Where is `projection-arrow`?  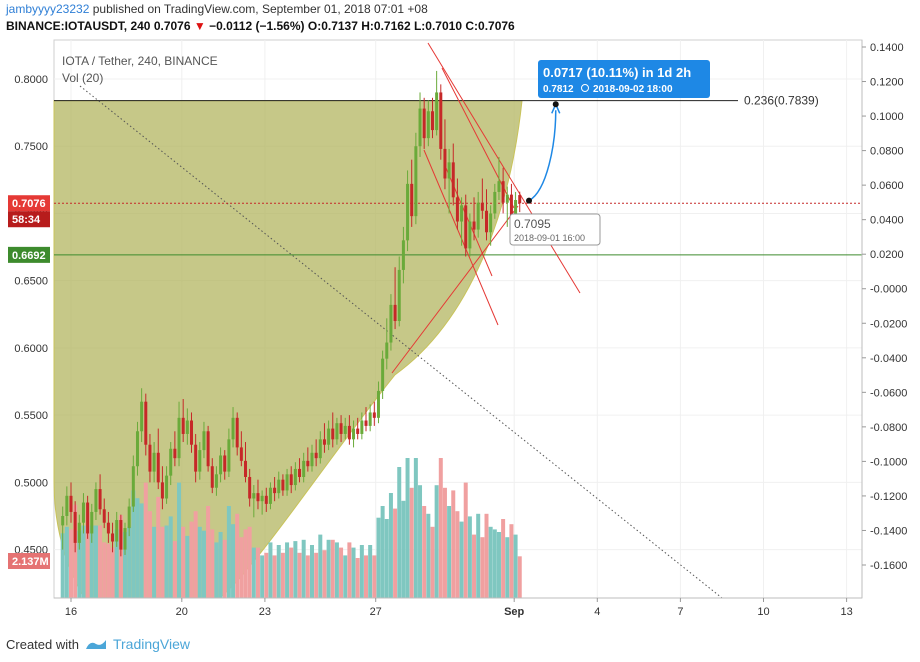
projection-arrow is located at coordinates (542, 156).